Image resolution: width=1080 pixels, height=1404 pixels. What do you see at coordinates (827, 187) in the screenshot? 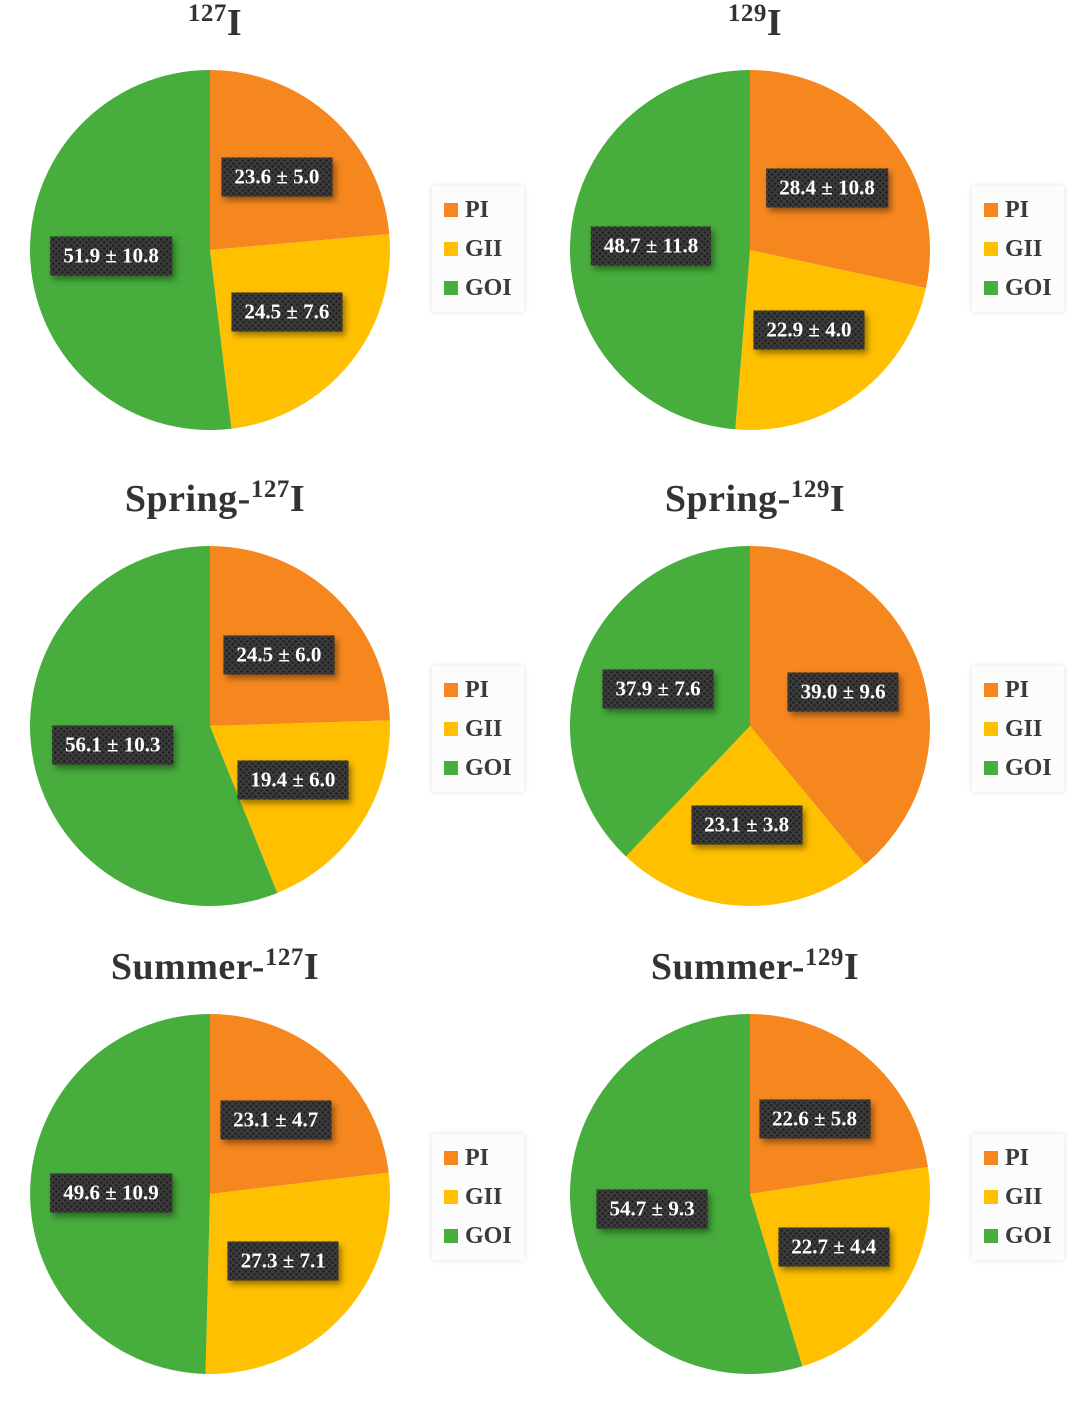
I see `data-label-pi: 28.4 ± 10.8` at bounding box center [827, 187].